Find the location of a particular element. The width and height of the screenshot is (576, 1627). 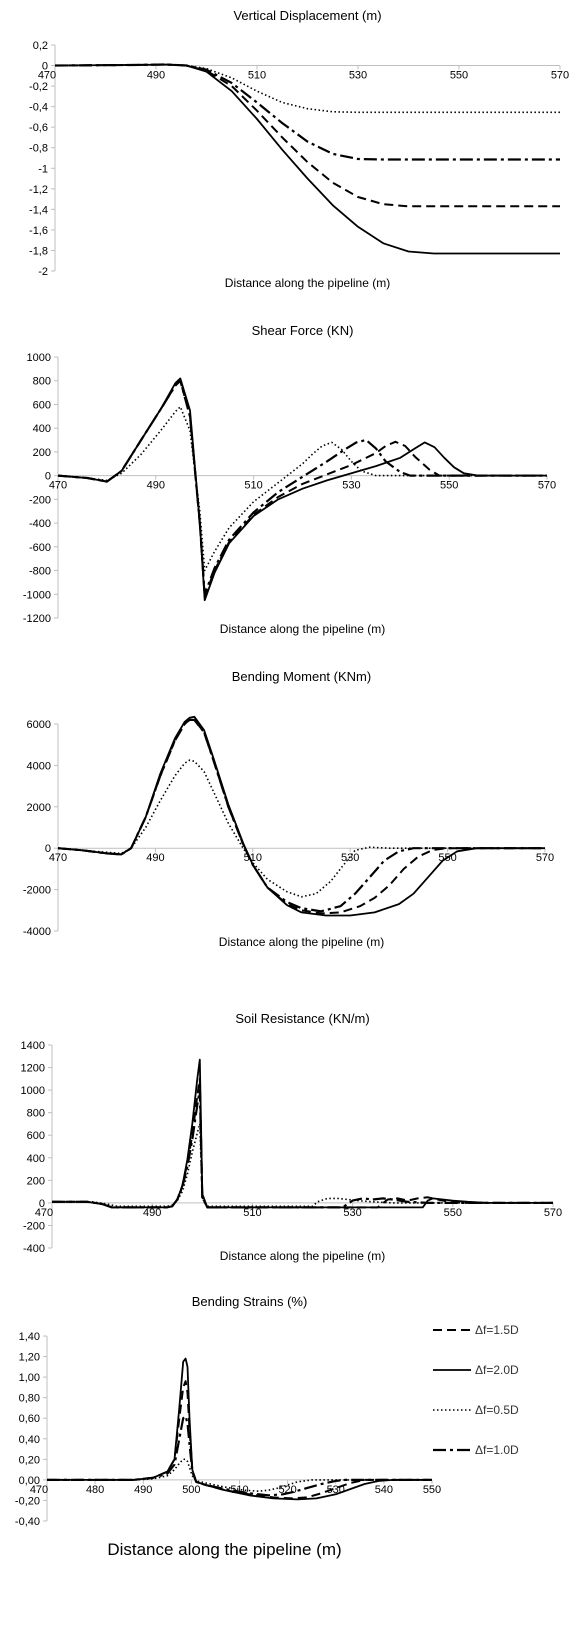

y-tick-label: -0,8 is located at coordinates (38, 149).